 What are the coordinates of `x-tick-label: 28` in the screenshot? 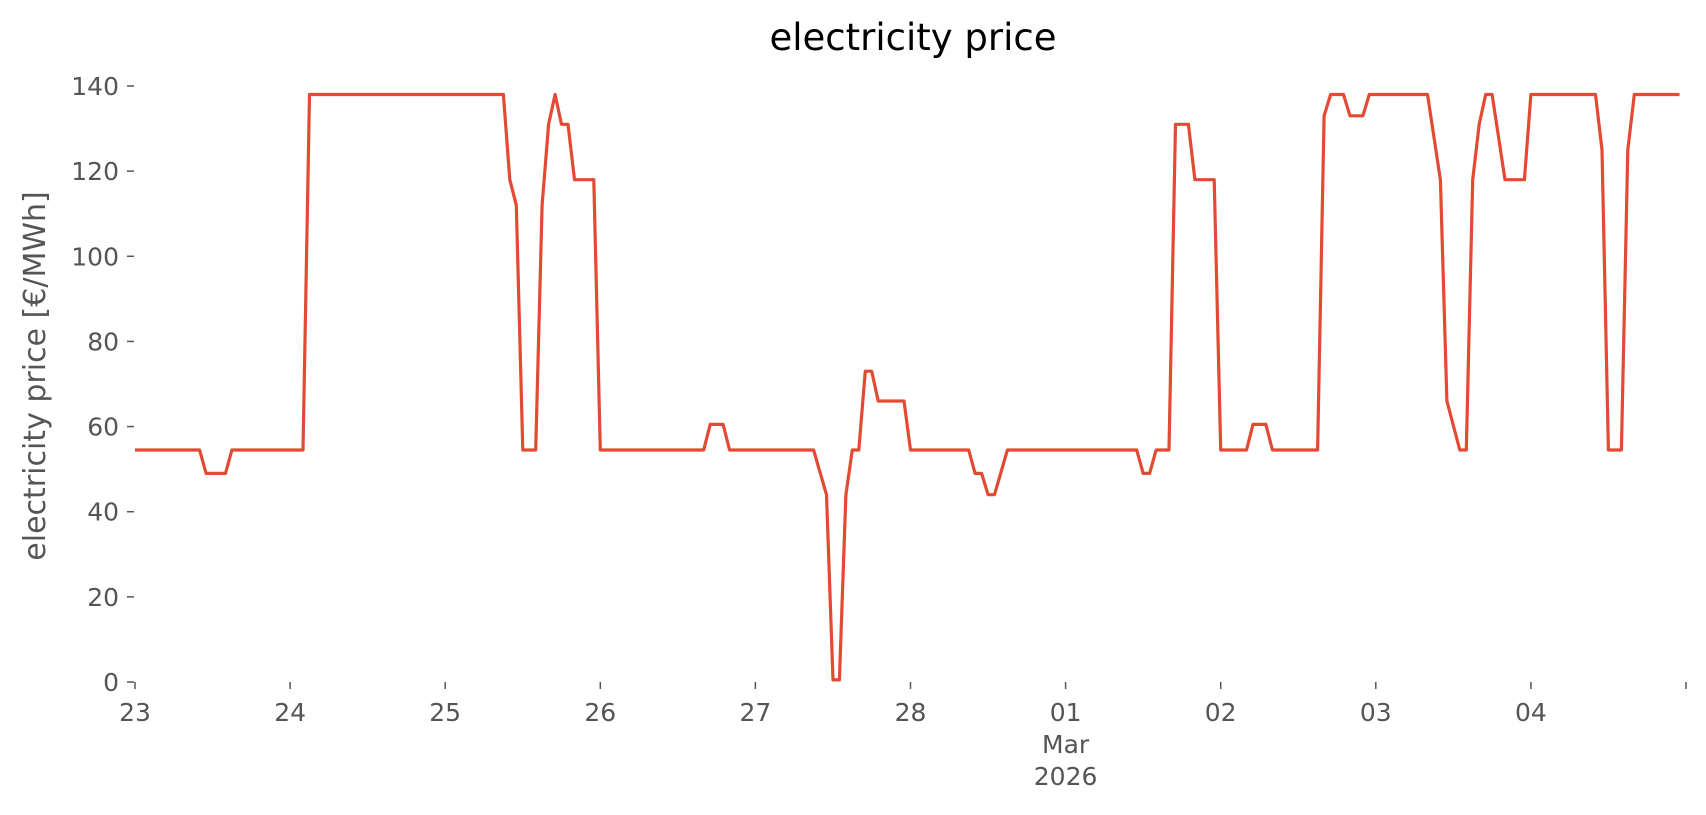 It's located at (911, 712).